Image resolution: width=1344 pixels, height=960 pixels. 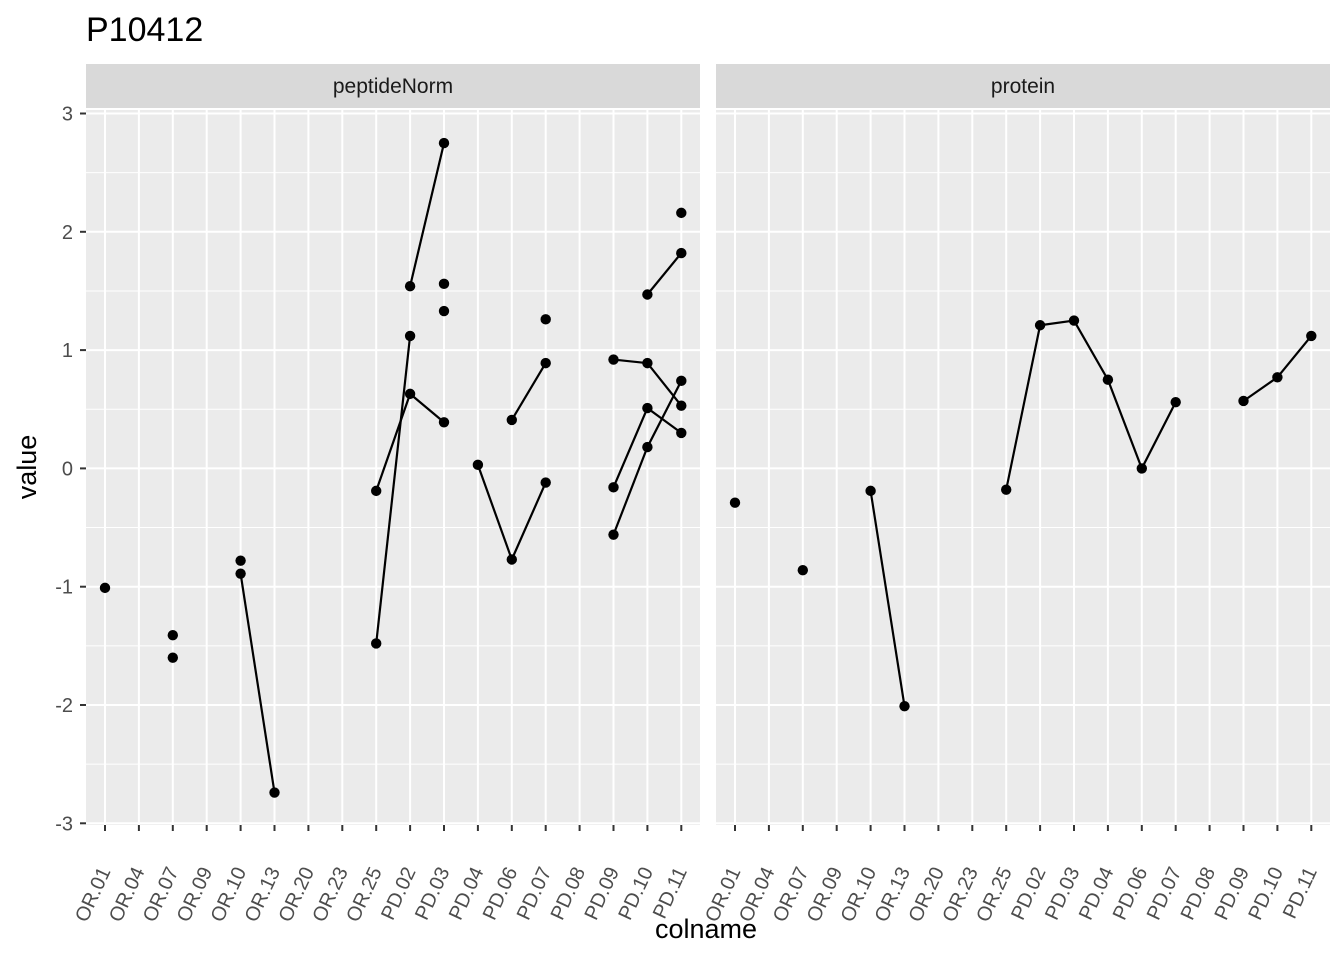 What do you see at coordinates (64, 824) in the screenshot?
I see `y-tick-label: -3` at bounding box center [64, 824].